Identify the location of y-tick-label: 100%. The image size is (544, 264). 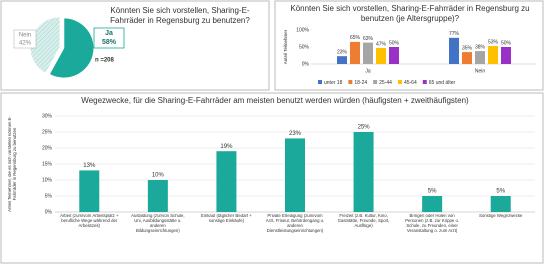
(302, 30).